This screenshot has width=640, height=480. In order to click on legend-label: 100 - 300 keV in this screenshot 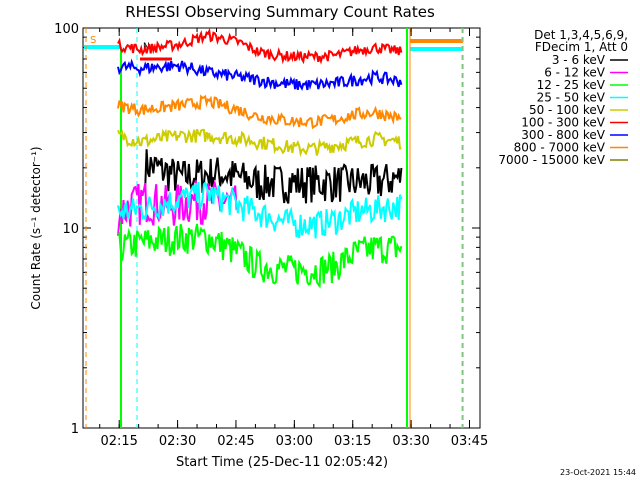, I will do `click(563, 123)`.